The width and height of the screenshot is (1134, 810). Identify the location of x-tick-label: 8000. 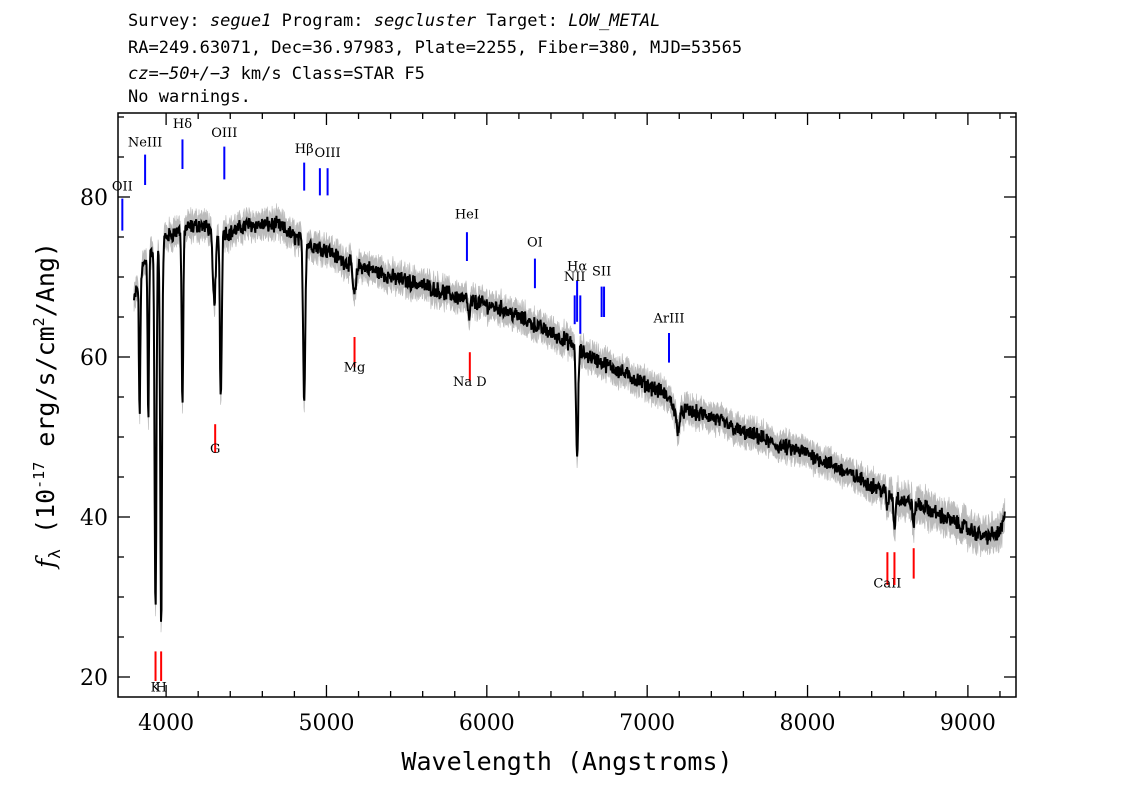
(808, 723).